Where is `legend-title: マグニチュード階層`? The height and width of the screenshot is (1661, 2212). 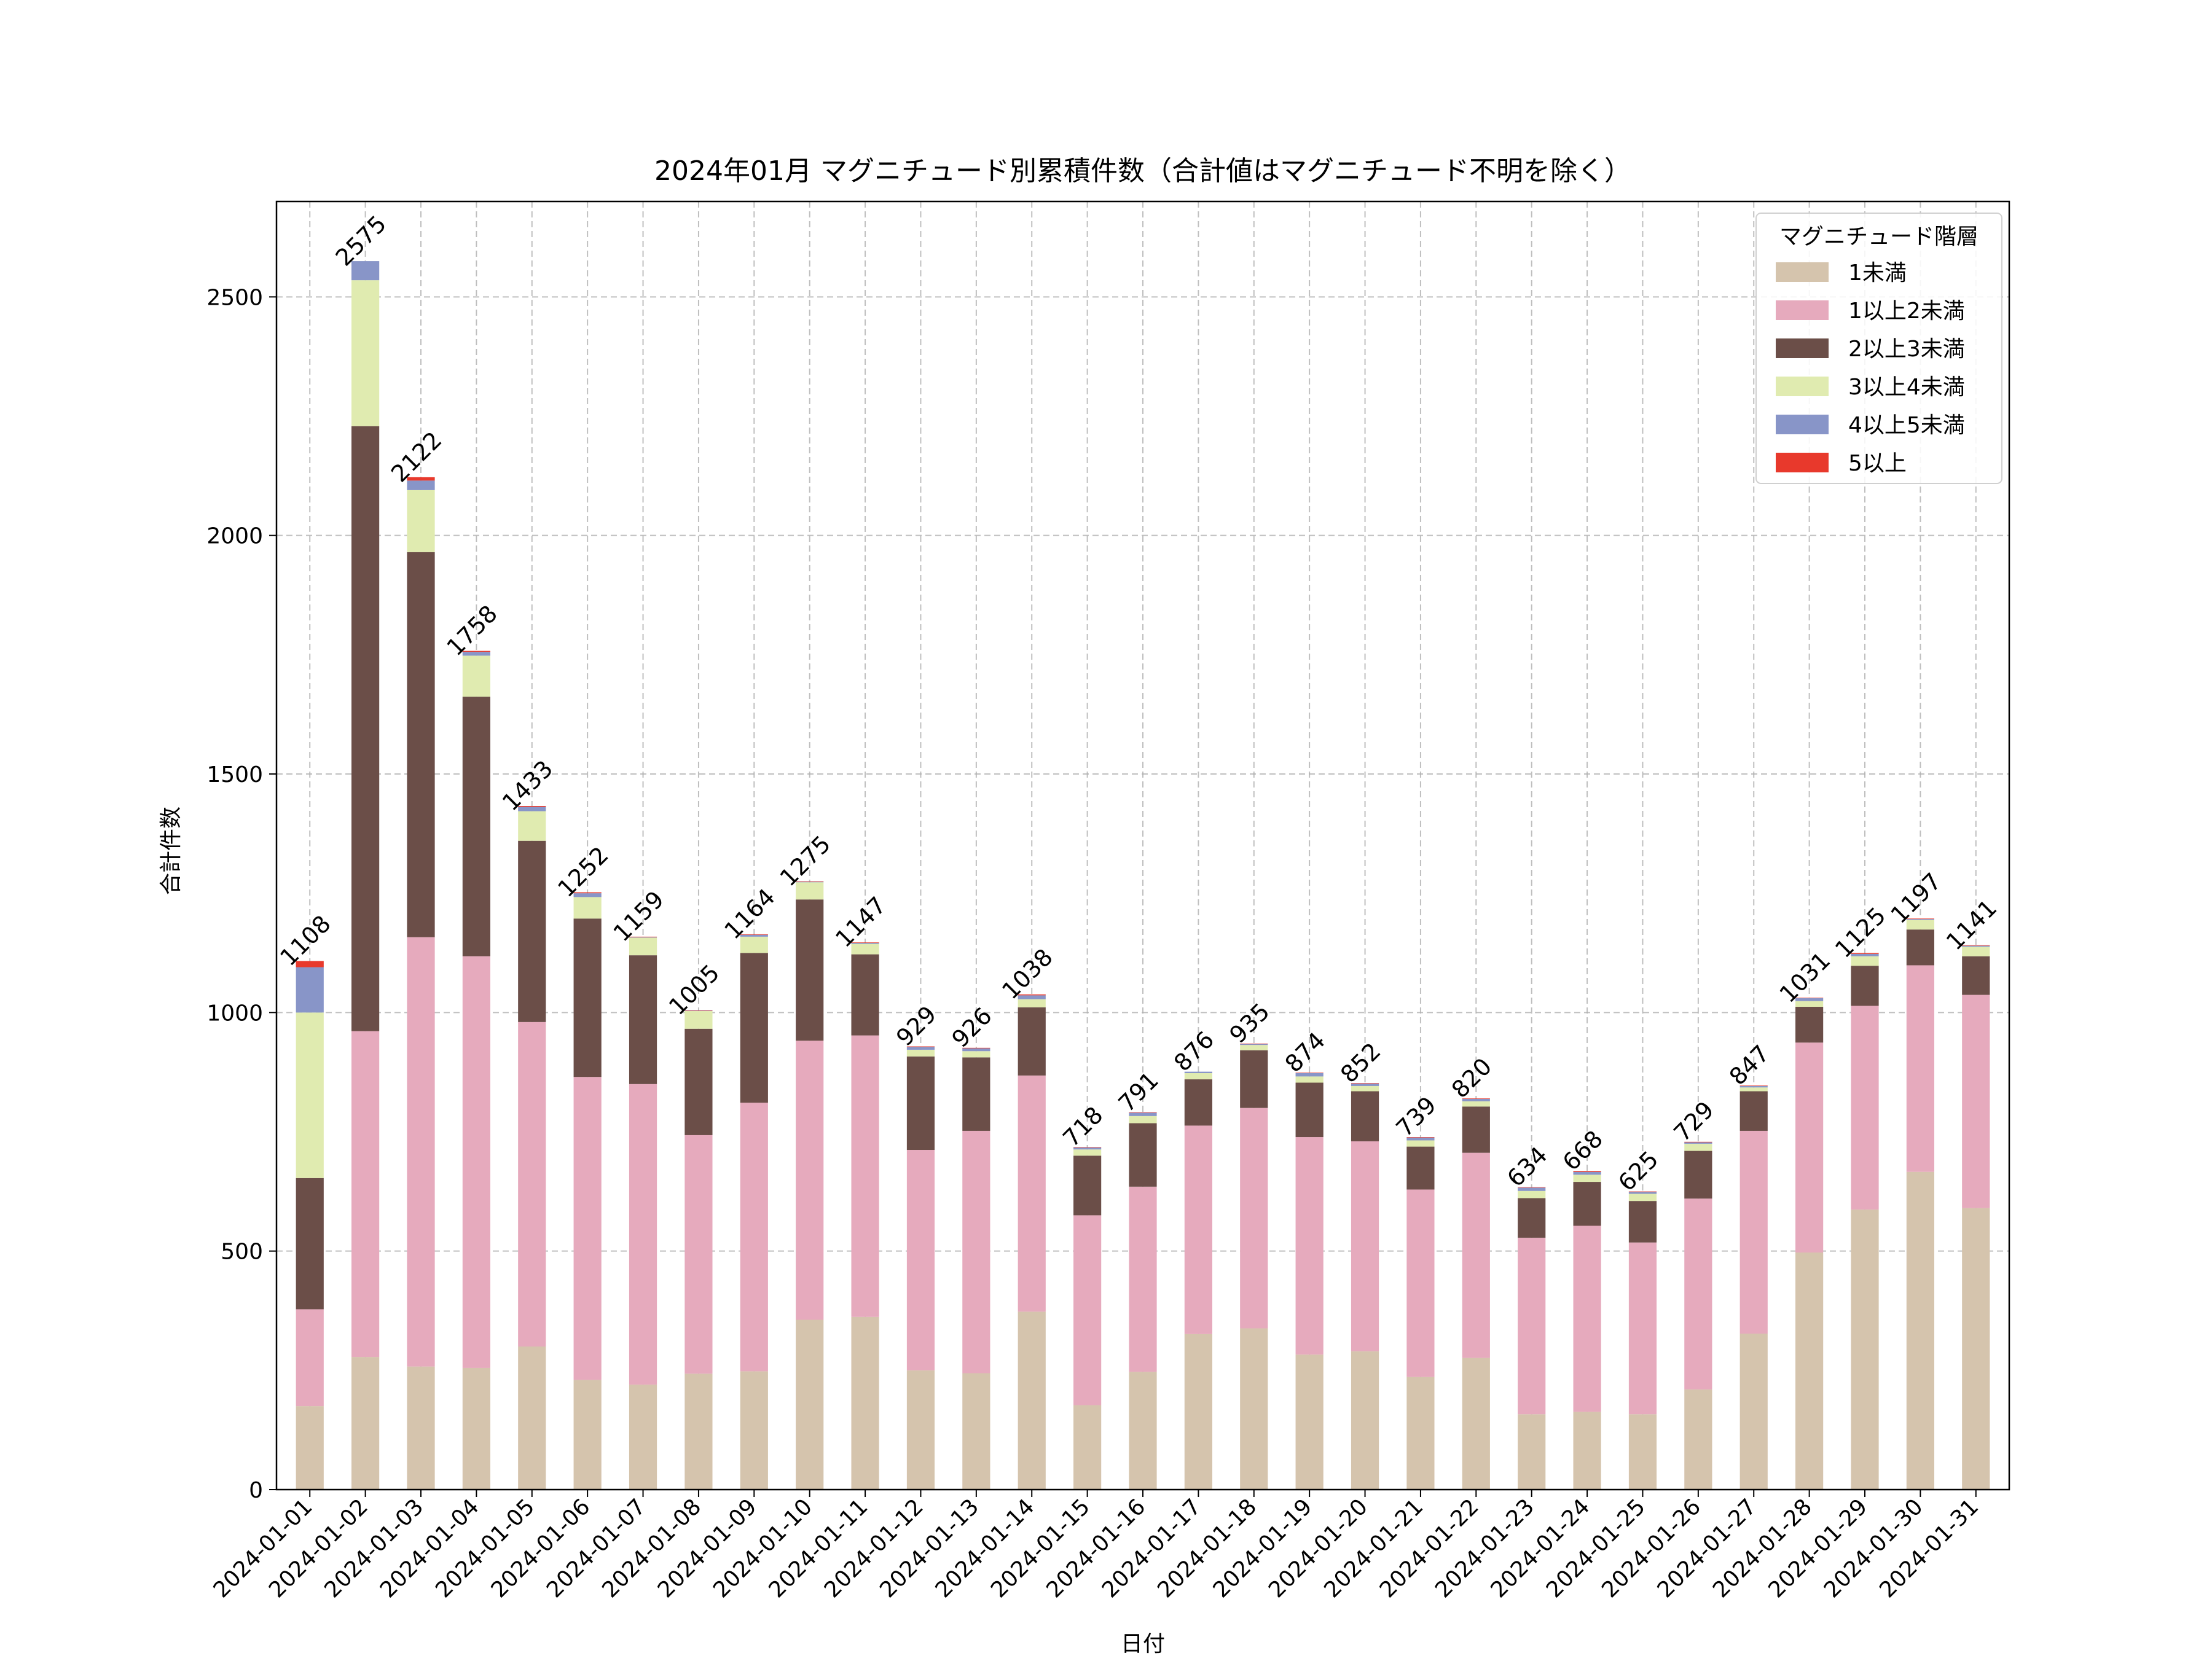
legend-title: マグニチュード階層 is located at coordinates (1879, 236).